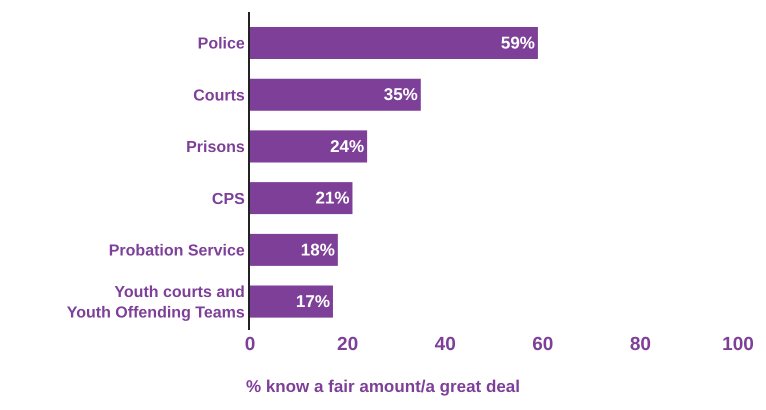 The image size is (766, 410). I want to click on y-tick-label: CPS, so click(229, 199).